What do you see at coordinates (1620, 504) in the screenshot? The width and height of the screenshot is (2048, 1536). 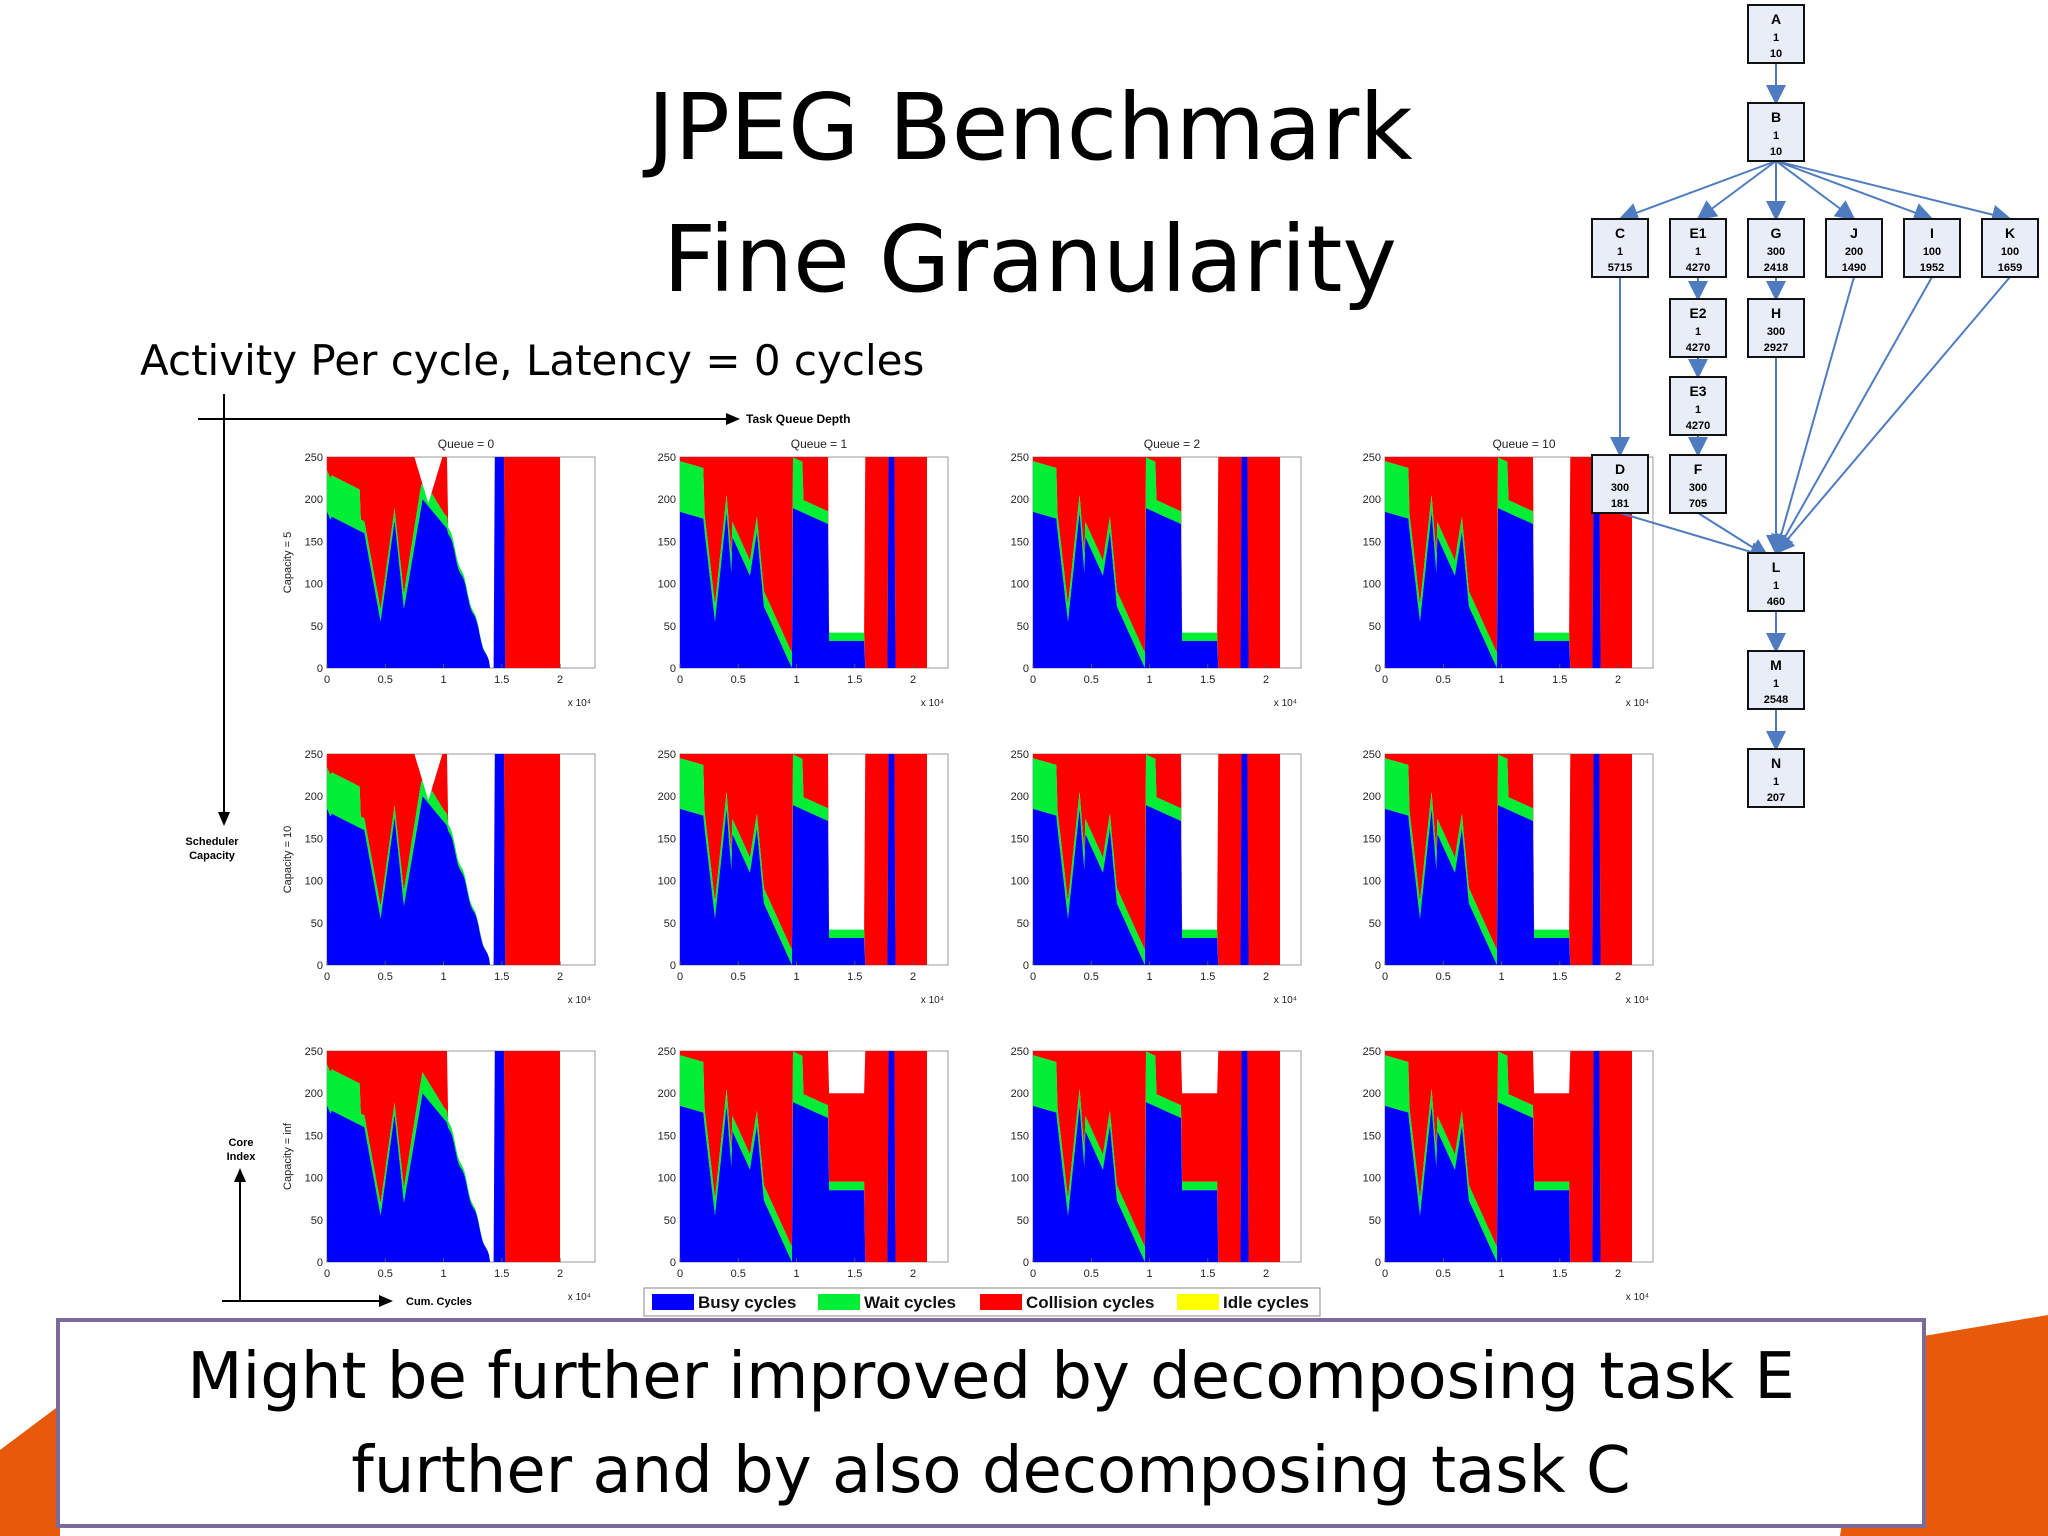 I see `task-node-value2: 181` at bounding box center [1620, 504].